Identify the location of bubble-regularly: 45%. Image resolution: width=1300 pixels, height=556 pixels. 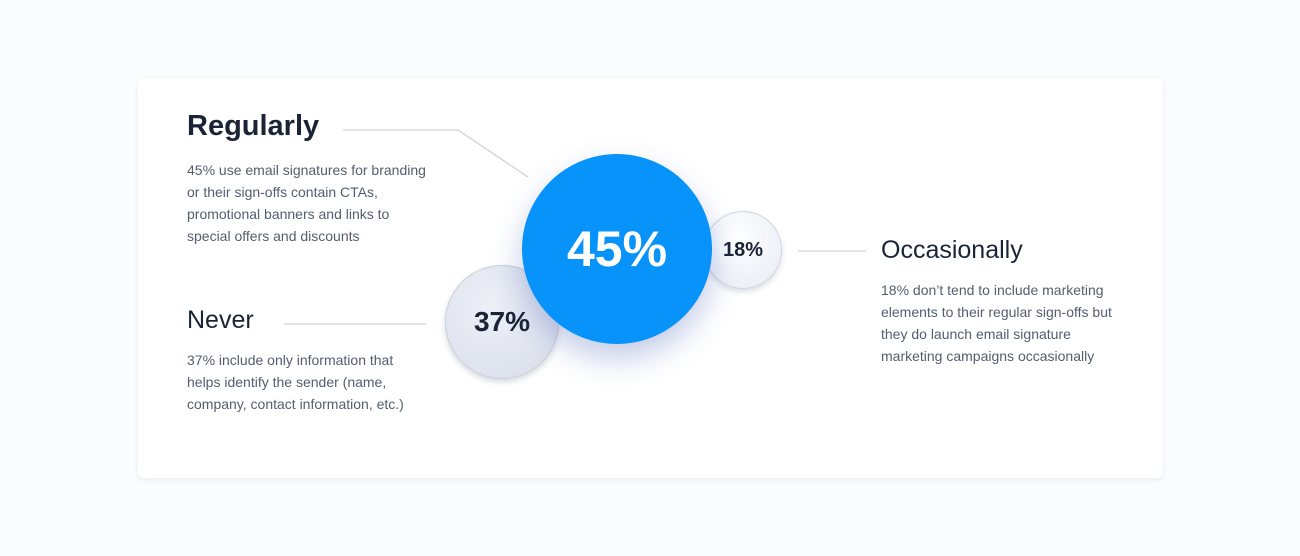
(617, 249).